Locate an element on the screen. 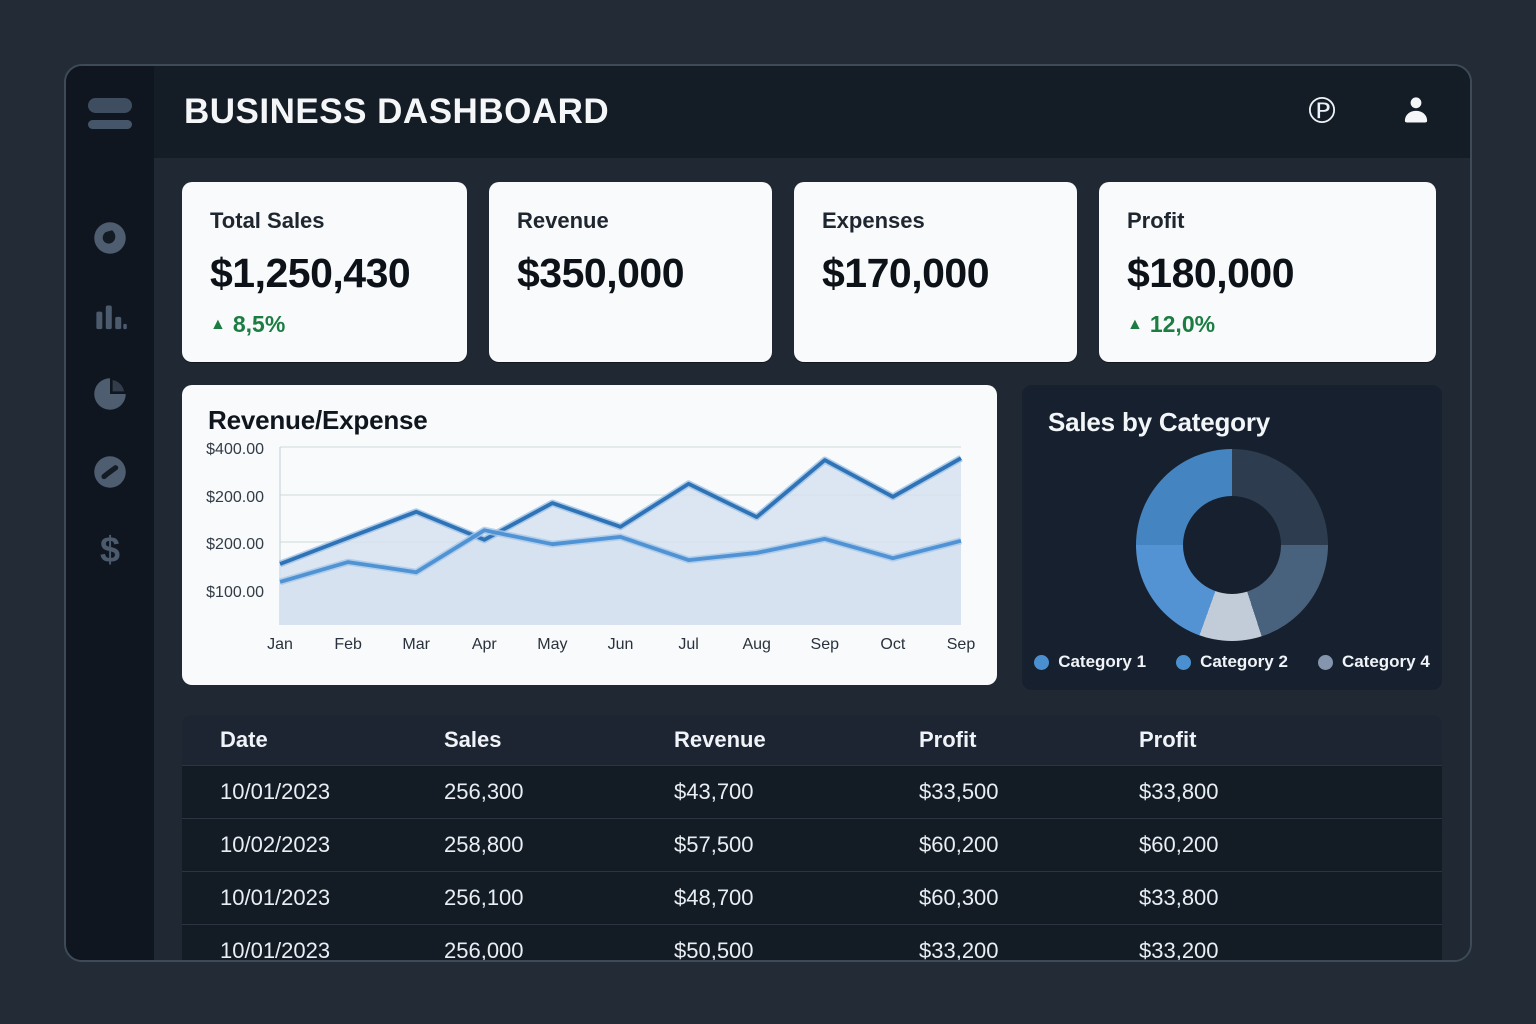 The height and width of the screenshot is (1024, 1536). table-cell: $60,300 is located at coordinates (959, 897).